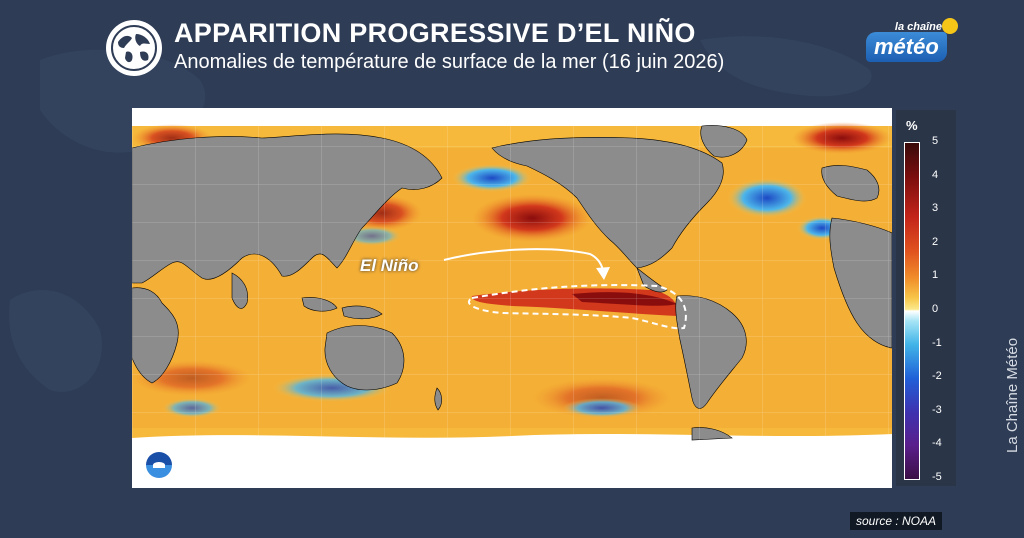 Image resolution: width=1024 pixels, height=538 pixels. I want to click on color-legend: % 5 4 3 2 1 0 -1 -2 -3 -4 -5, so click(926, 298).